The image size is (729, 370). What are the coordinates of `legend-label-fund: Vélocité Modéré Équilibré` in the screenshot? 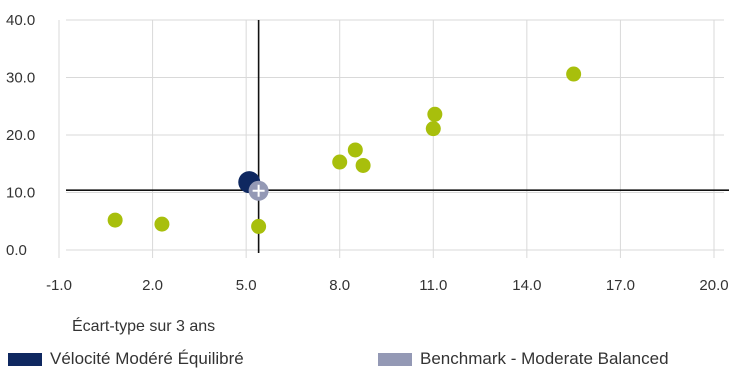 It's located at (147, 358).